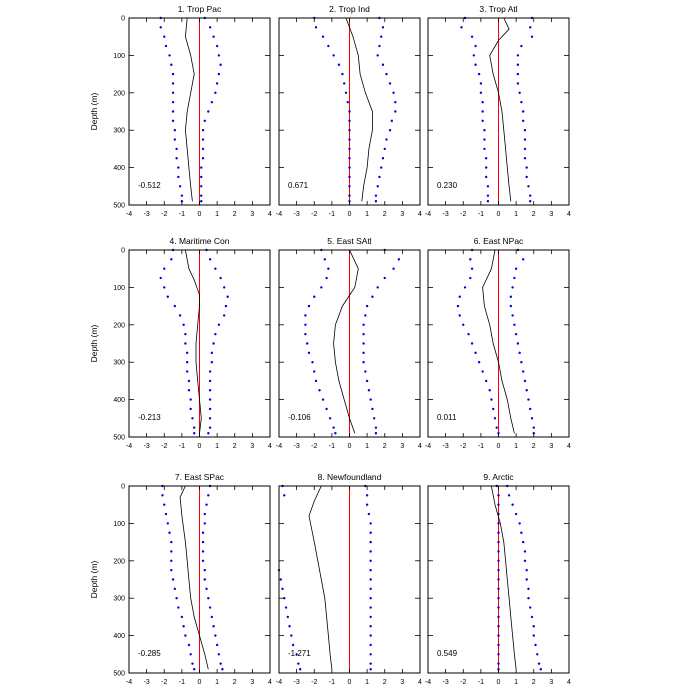 This screenshot has height=700, width=700. What do you see at coordinates (299, 653) in the screenshot?
I see `panel-value: -1.271` at bounding box center [299, 653].